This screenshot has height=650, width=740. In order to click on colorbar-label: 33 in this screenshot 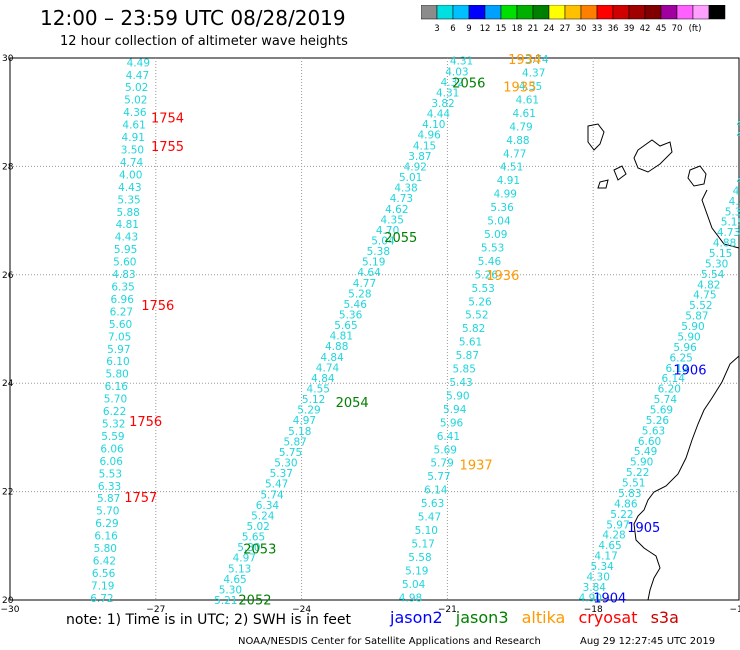, I will do `click(597, 29)`.